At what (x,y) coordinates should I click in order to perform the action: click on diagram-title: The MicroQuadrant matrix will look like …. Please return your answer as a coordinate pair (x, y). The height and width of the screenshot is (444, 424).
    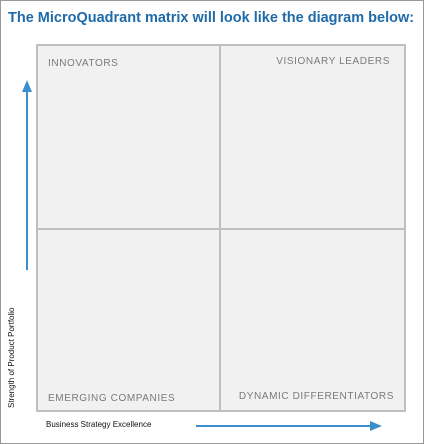
    Looking at the image, I should click on (211, 18).